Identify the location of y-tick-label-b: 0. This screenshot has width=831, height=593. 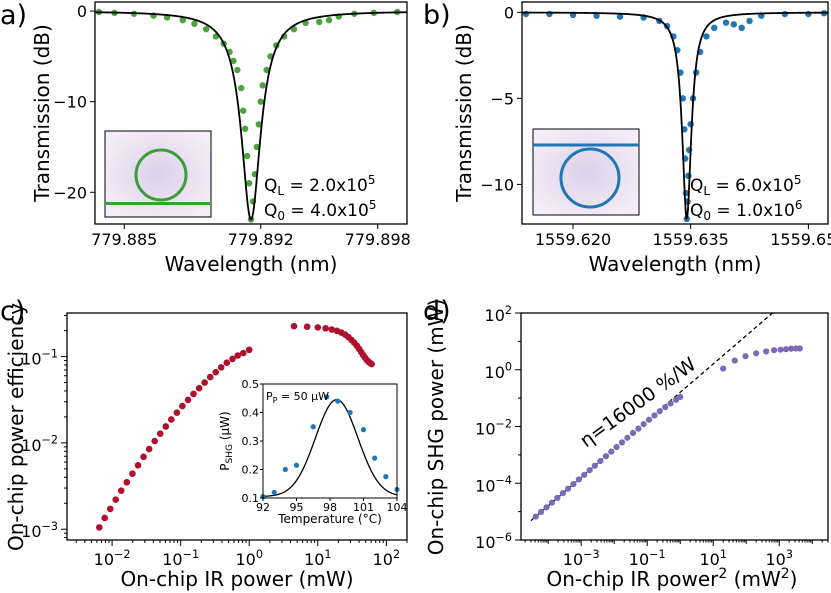
(509, 12).